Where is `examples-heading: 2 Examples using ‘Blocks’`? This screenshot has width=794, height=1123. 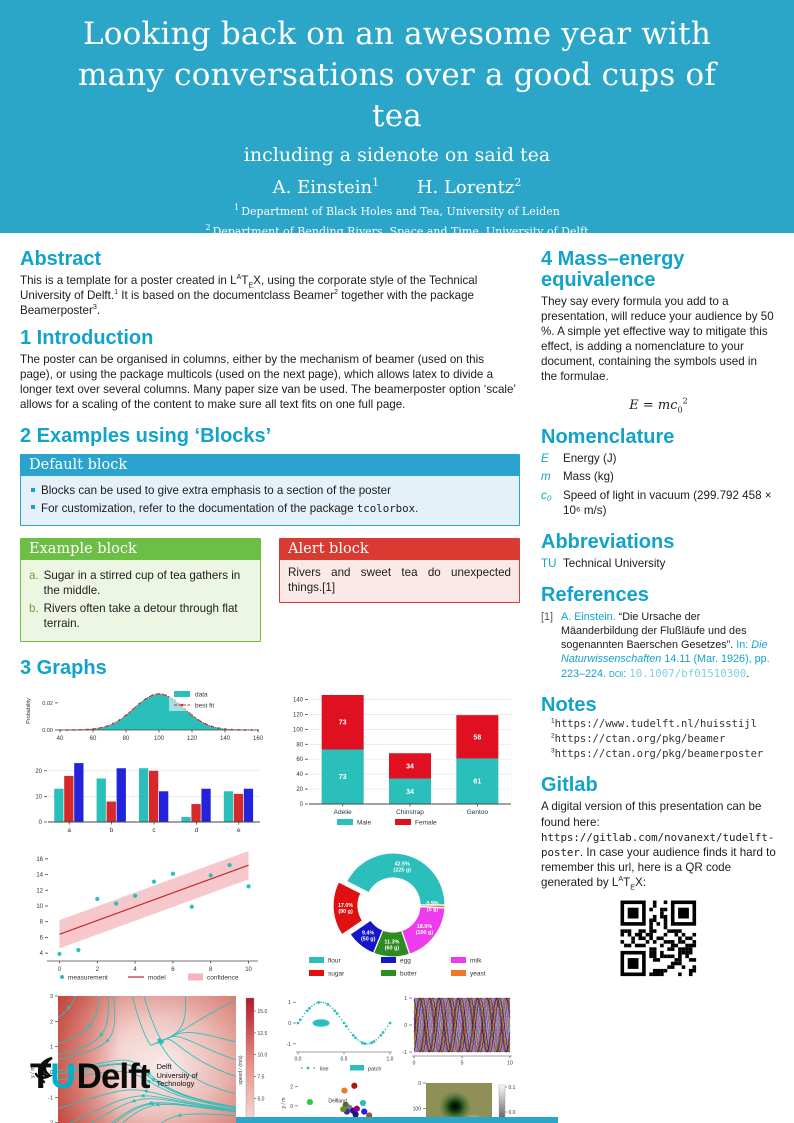 examples-heading: 2 Examples using ‘Blocks’ is located at coordinates (146, 436).